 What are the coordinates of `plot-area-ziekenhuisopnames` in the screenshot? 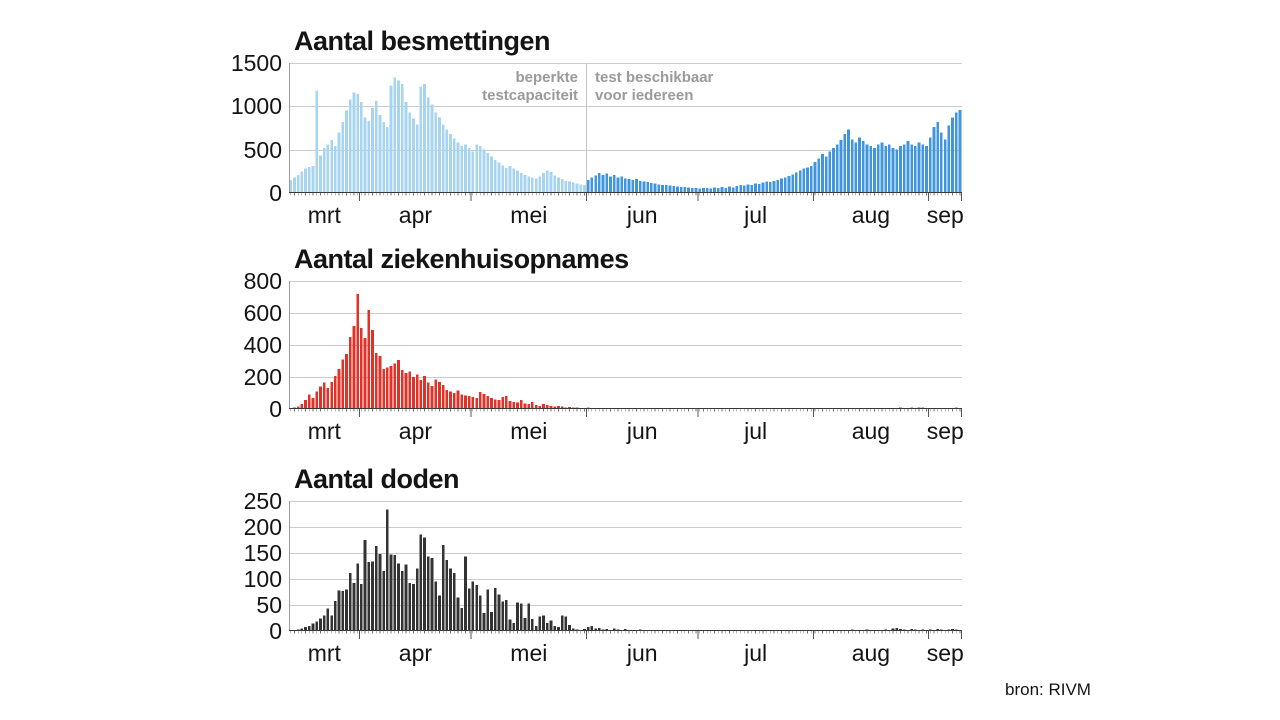 It's located at (625, 350).